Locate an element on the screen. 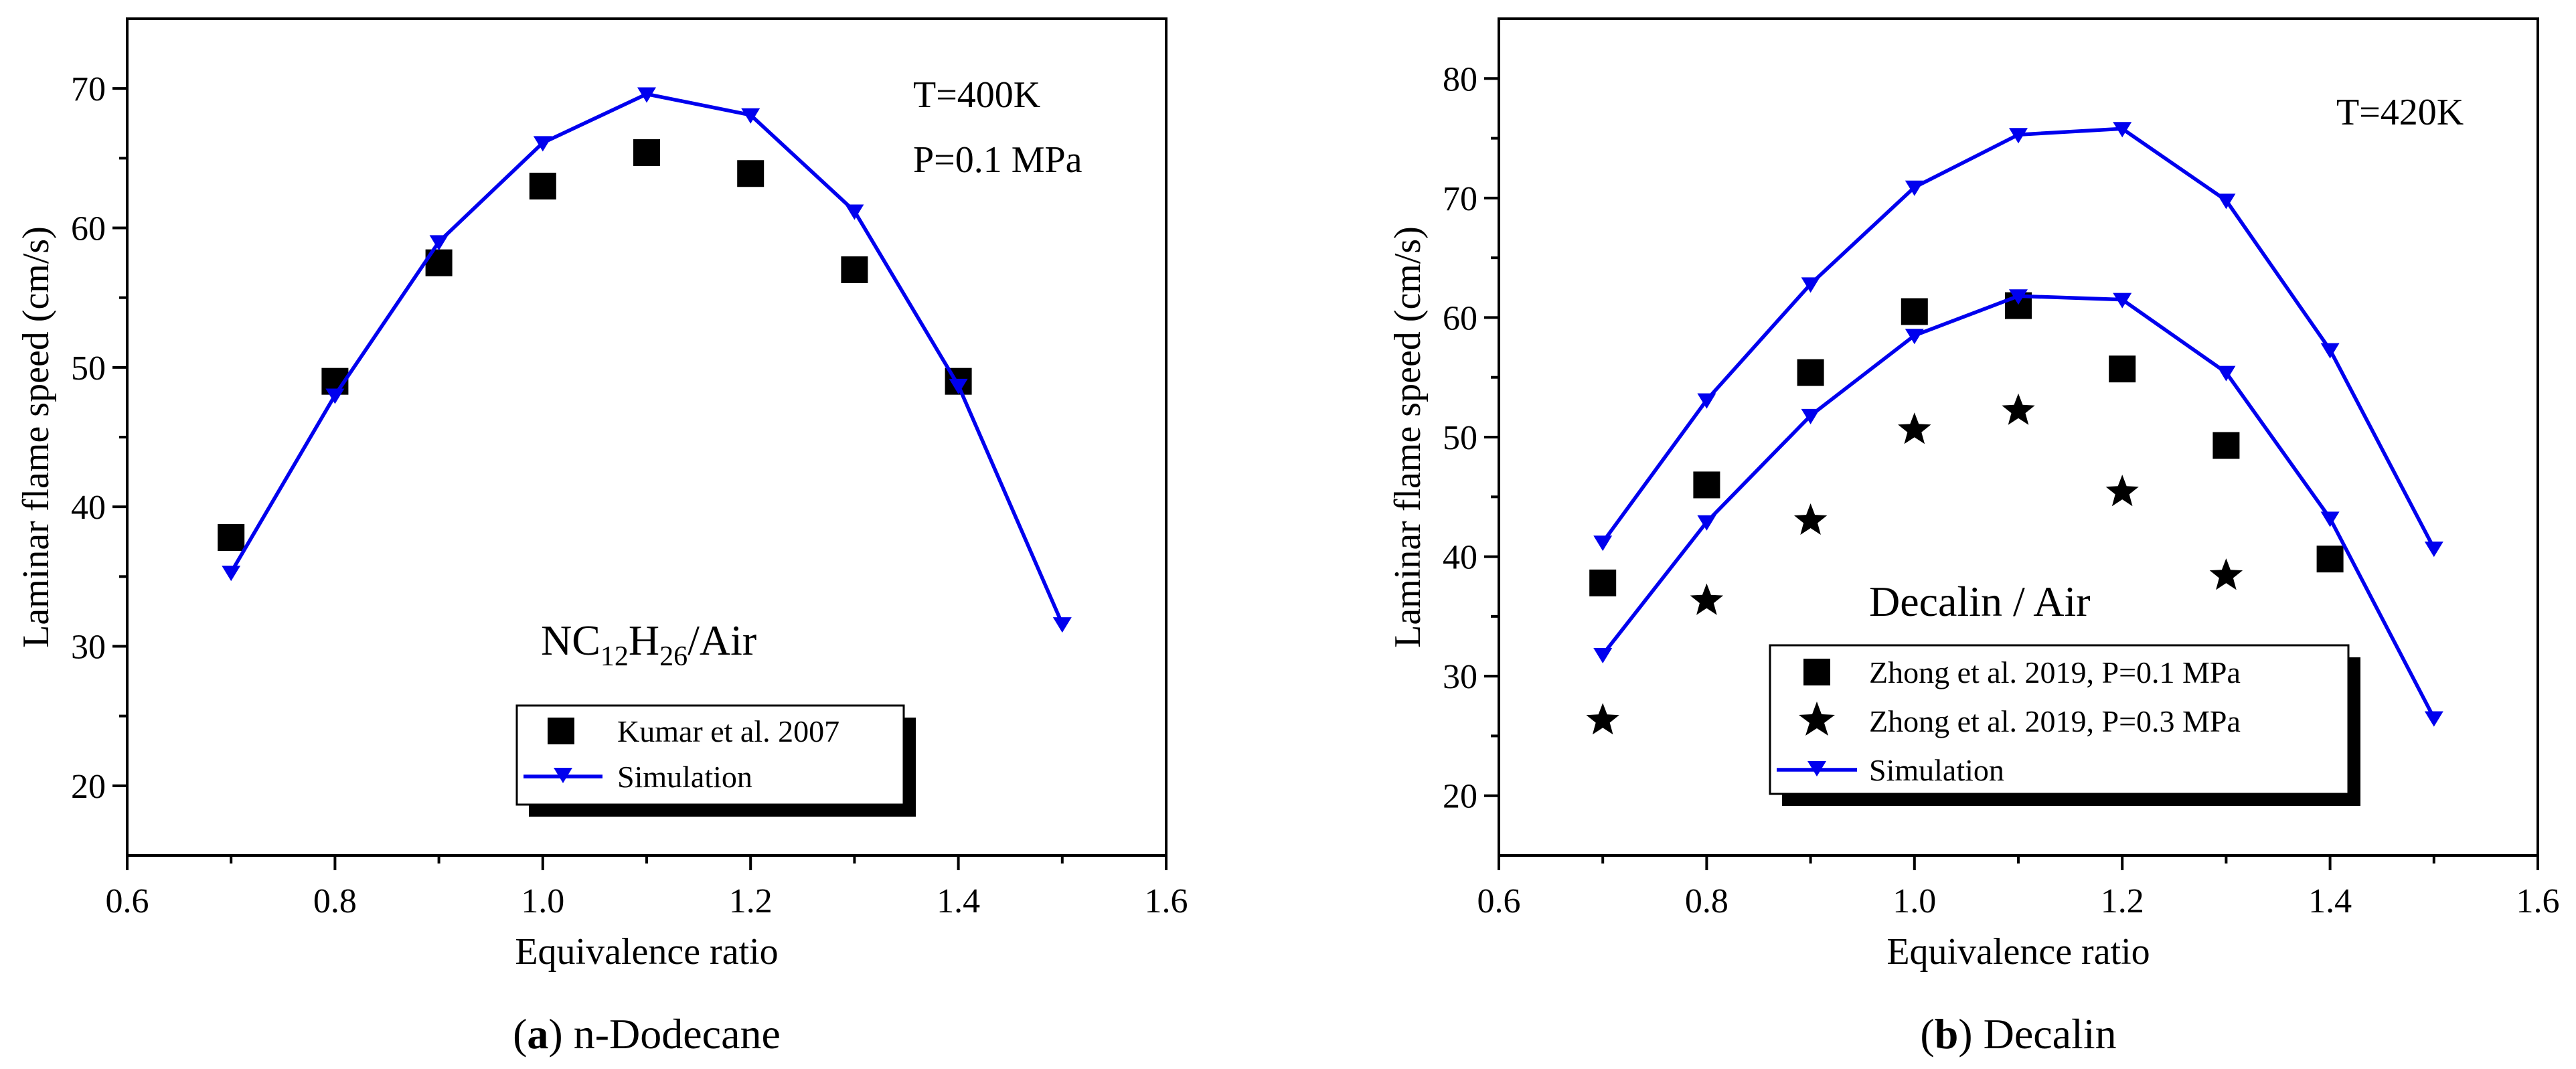 The width and height of the screenshot is (2576, 1069). species-label: NC12H26/Air is located at coordinates (649, 644).